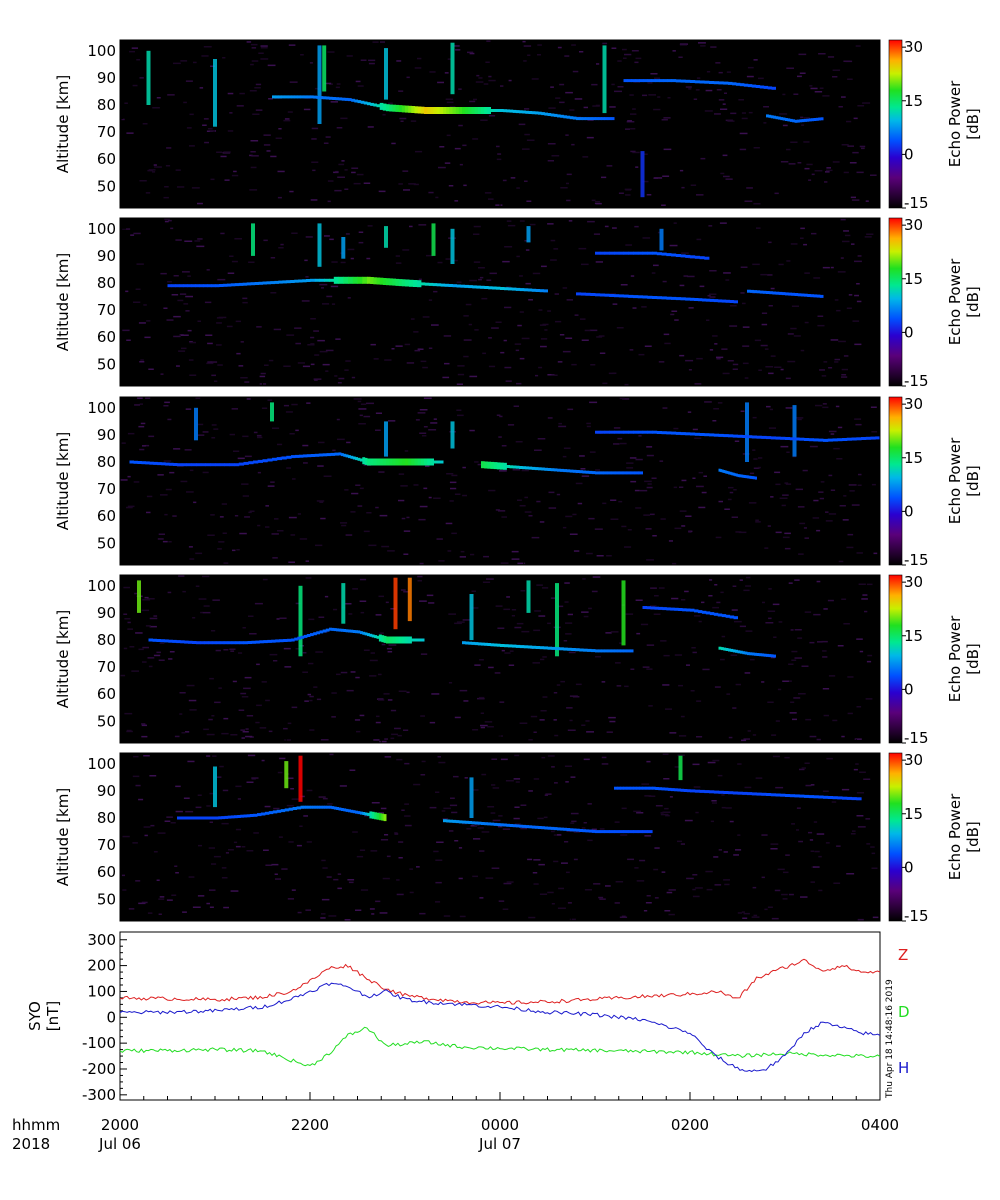  Describe the element at coordinates (895, 302) in the screenshot. I see `colorbar-gradient` at that location.